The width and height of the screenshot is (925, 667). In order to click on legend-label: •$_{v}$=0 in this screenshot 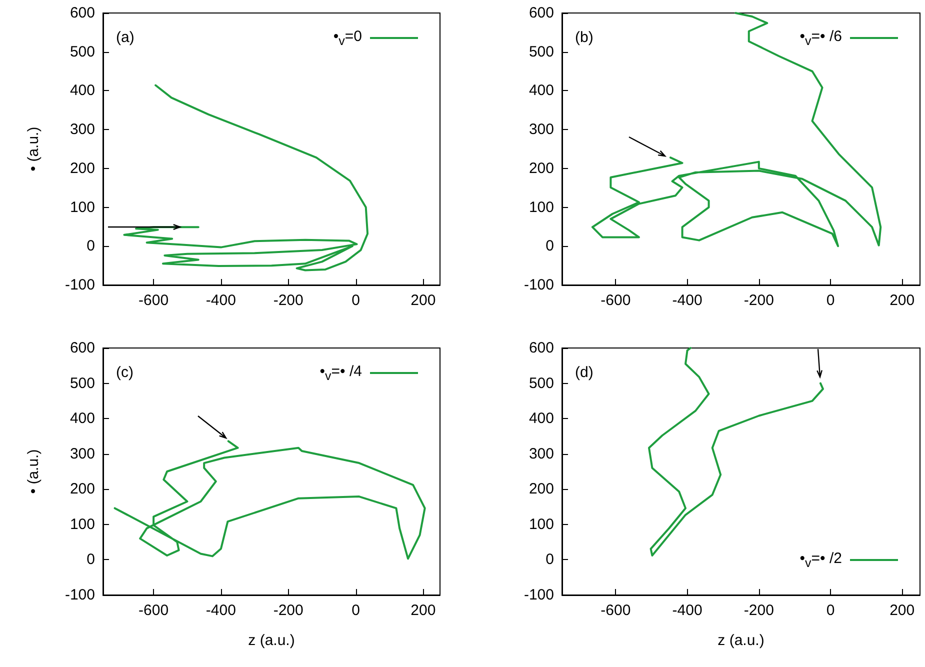, I will do `click(347, 38)`.